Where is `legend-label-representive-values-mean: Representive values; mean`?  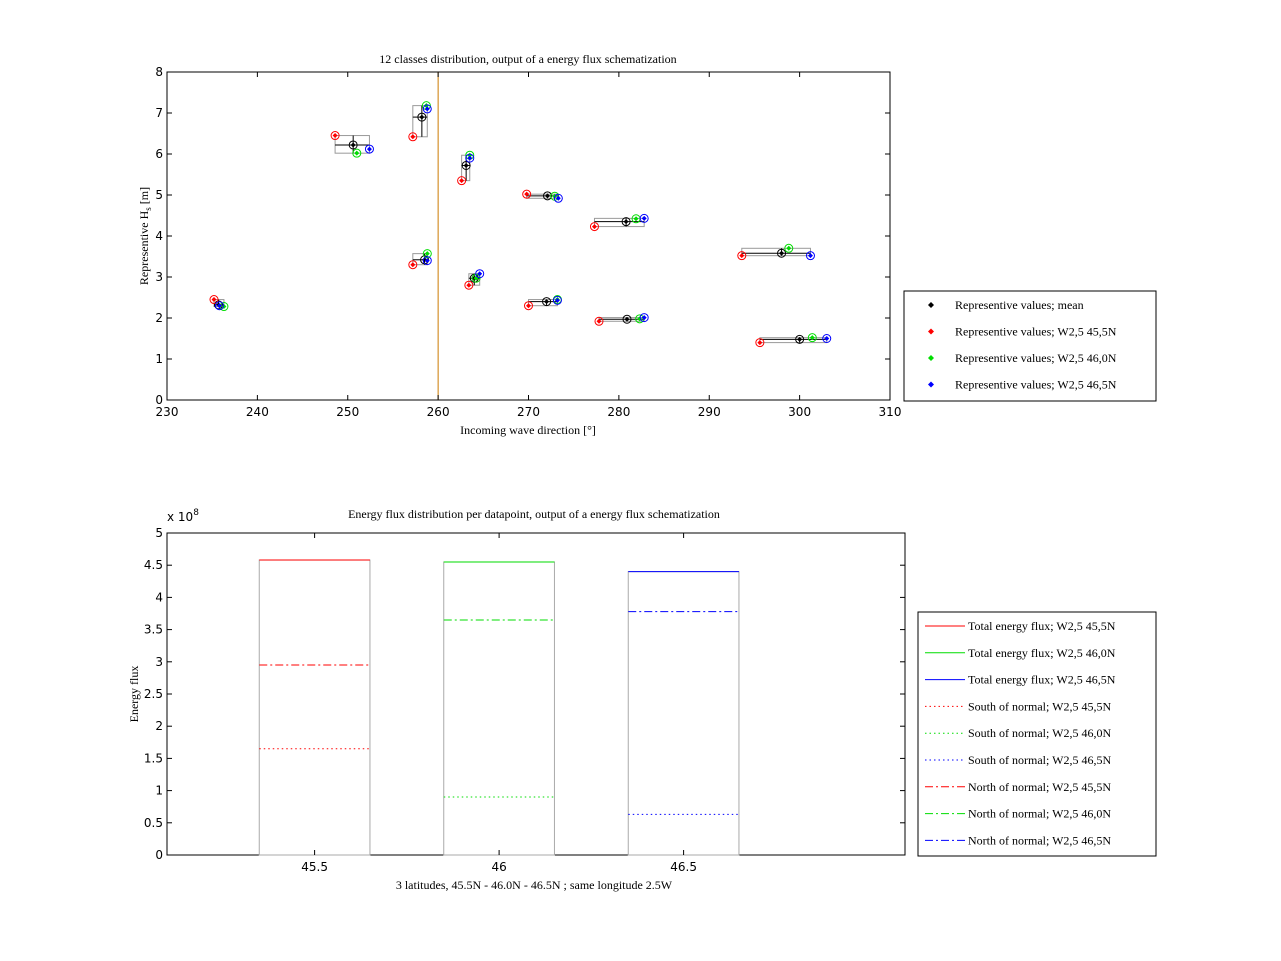
legend-label-representive-values-mean: Representive values; mean is located at coordinates (1019, 305).